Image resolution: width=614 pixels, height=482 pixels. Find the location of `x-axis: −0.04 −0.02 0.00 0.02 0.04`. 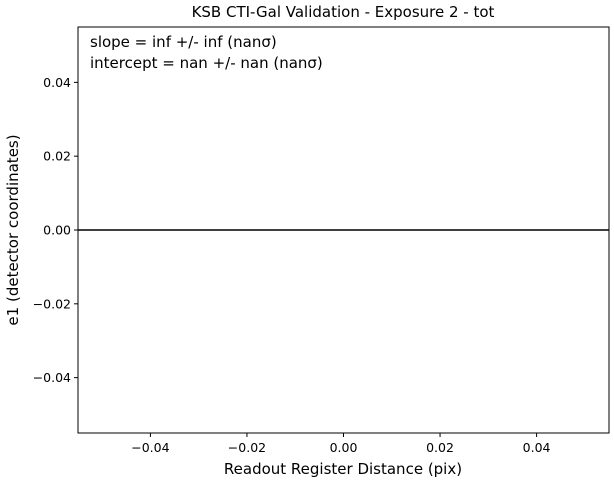

x-axis: −0.04 −0.02 0.00 0.02 0.04 is located at coordinates (341, 444).